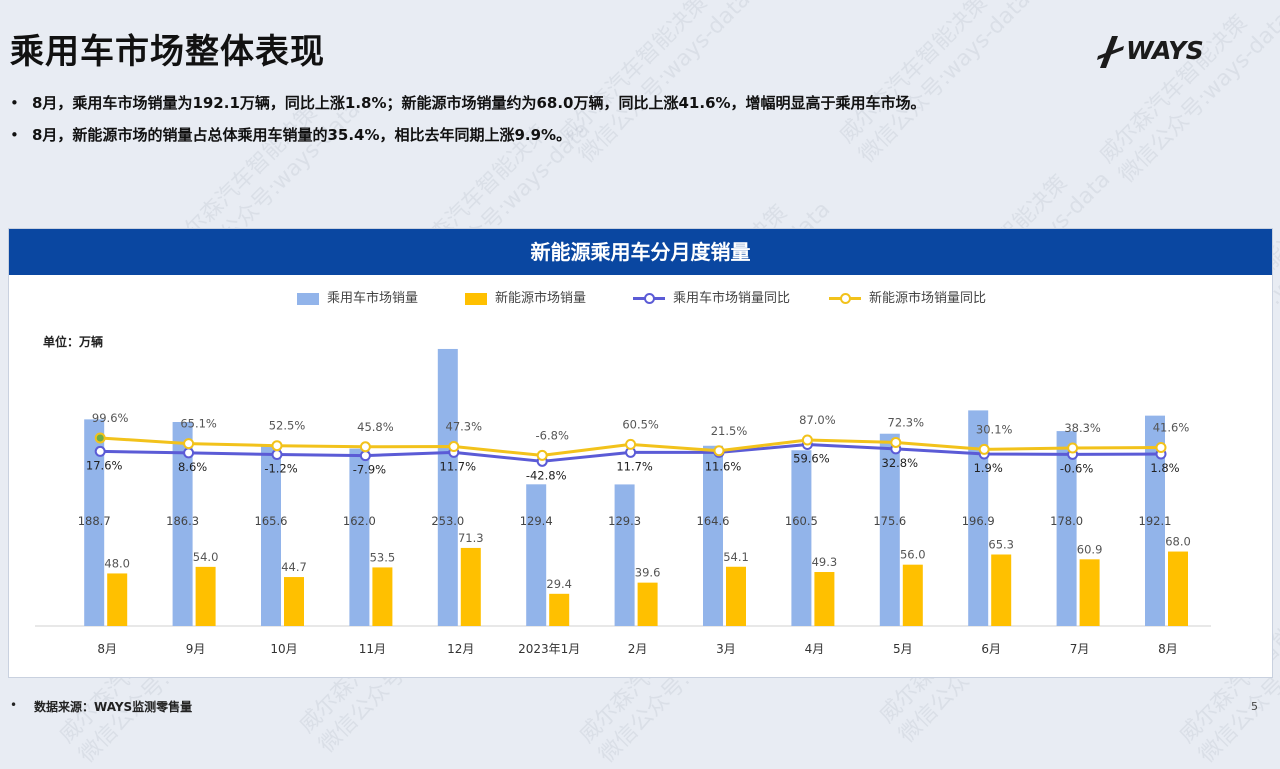 The width and height of the screenshot is (1280, 769). Describe the element at coordinates (552, 435) in the screenshot. I see `data-label-nev-yoy: -6.8%` at that location.